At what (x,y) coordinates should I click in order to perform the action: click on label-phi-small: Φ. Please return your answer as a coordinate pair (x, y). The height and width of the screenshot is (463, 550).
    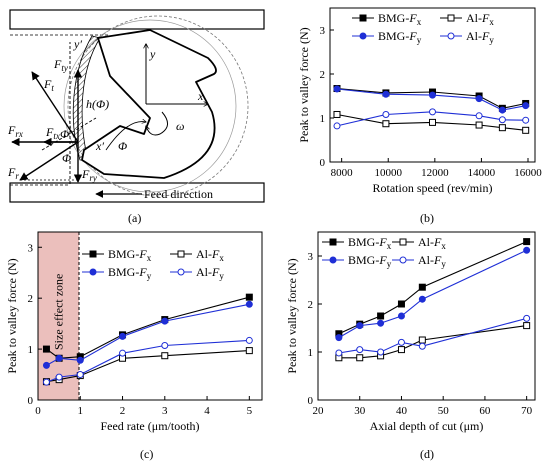
    Looking at the image, I should click on (64, 134).